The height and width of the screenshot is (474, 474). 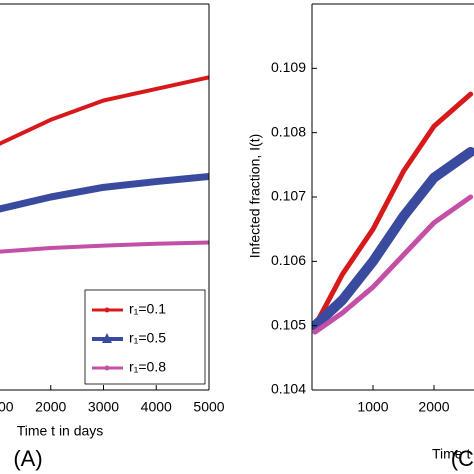 I want to click on y-tick-label: 0.108, so click(x=288, y=131).